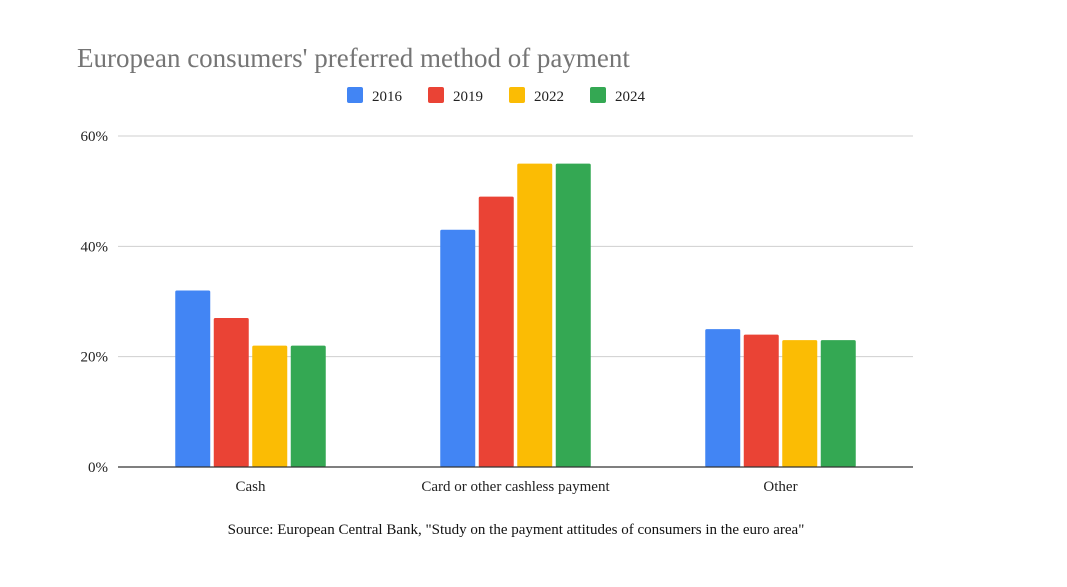 This screenshot has width=1067, height=587. I want to click on legend-swatch-2022, so click(517, 95).